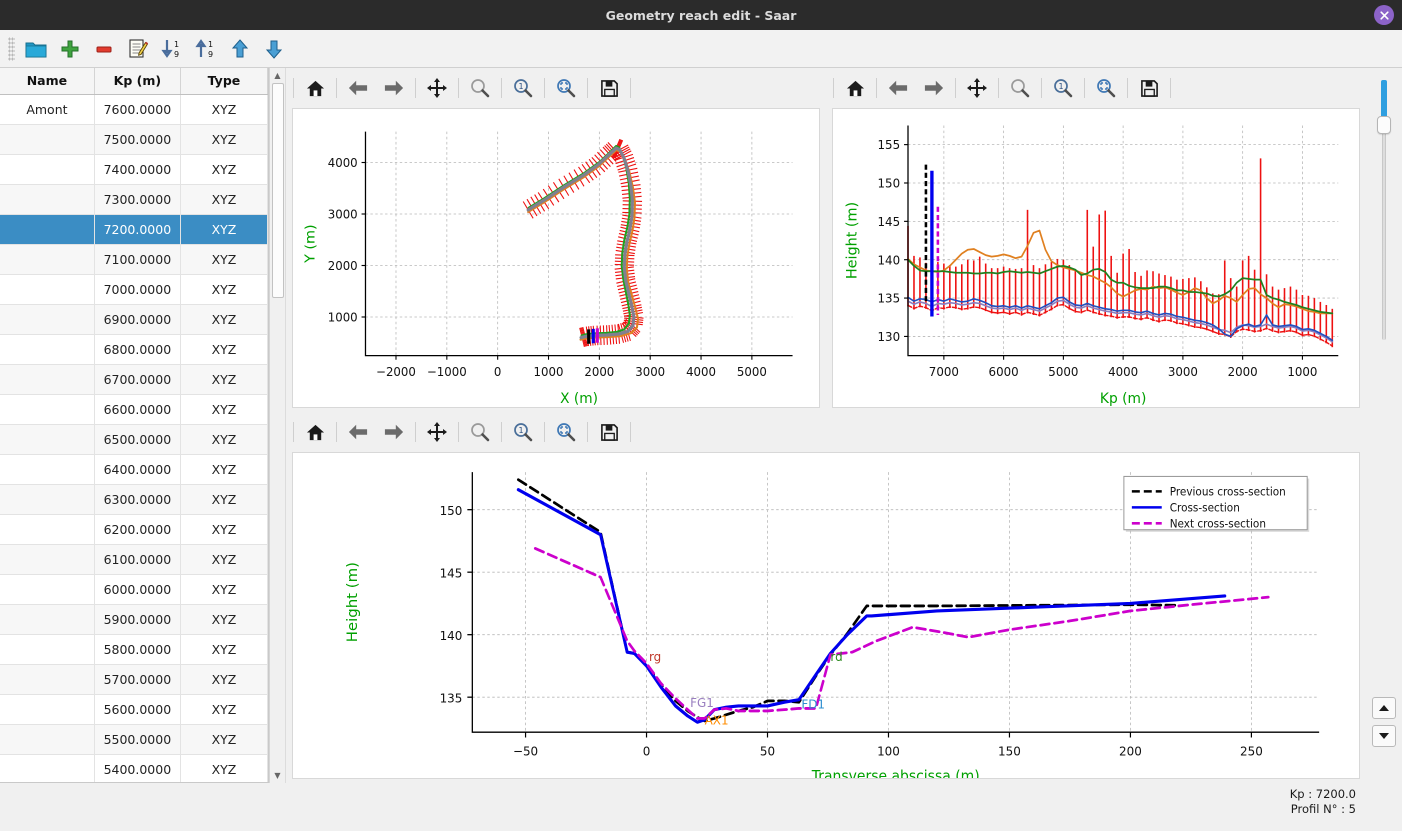  Describe the element at coordinates (138, 49) in the screenshot. I see `edit-button` at that location.